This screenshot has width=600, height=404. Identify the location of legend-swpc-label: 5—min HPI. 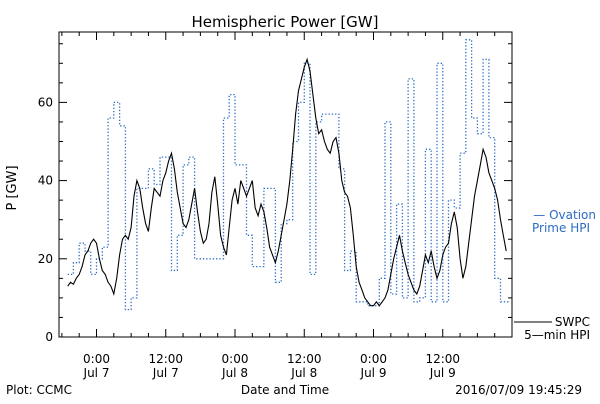
(557, 335).